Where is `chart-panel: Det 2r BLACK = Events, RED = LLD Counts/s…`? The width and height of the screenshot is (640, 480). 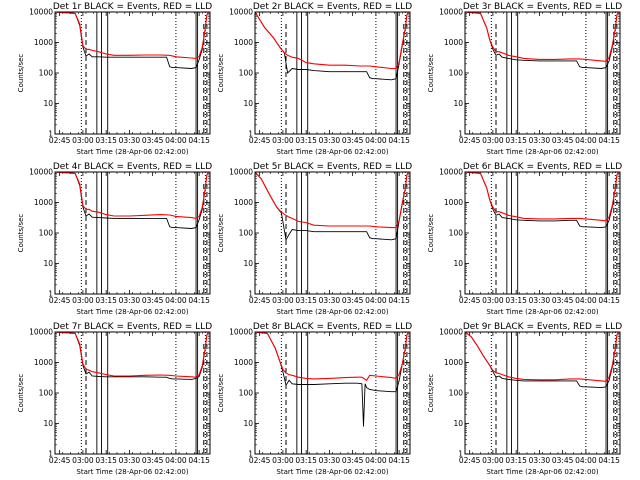
chart-panel: Det 2r BLACK = Events, RED = LLD Counts/s… is located at coordinates (314, 79).